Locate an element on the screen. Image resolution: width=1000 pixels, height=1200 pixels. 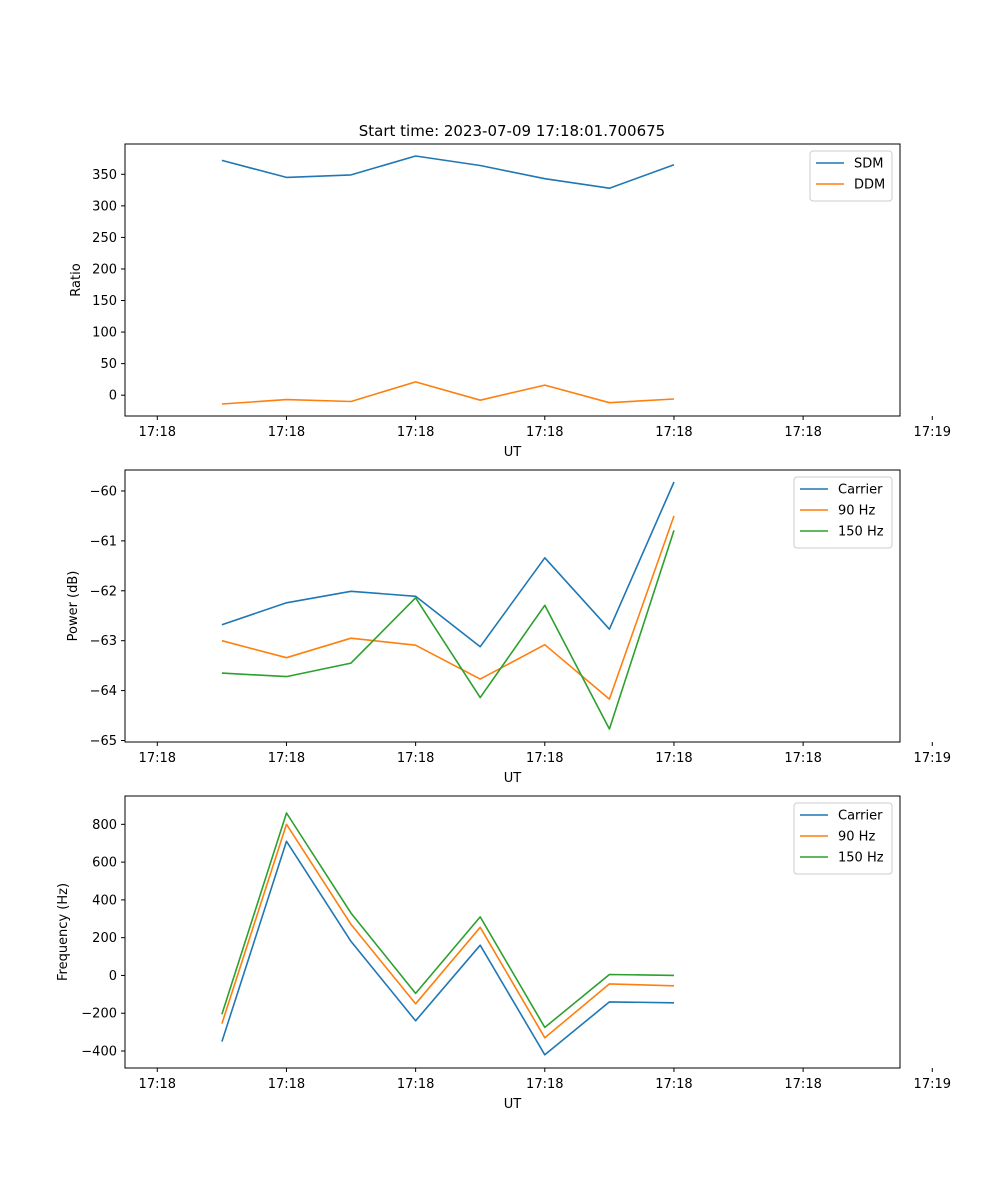
y-tick-label: 150 is located at coordinates (104, 301).